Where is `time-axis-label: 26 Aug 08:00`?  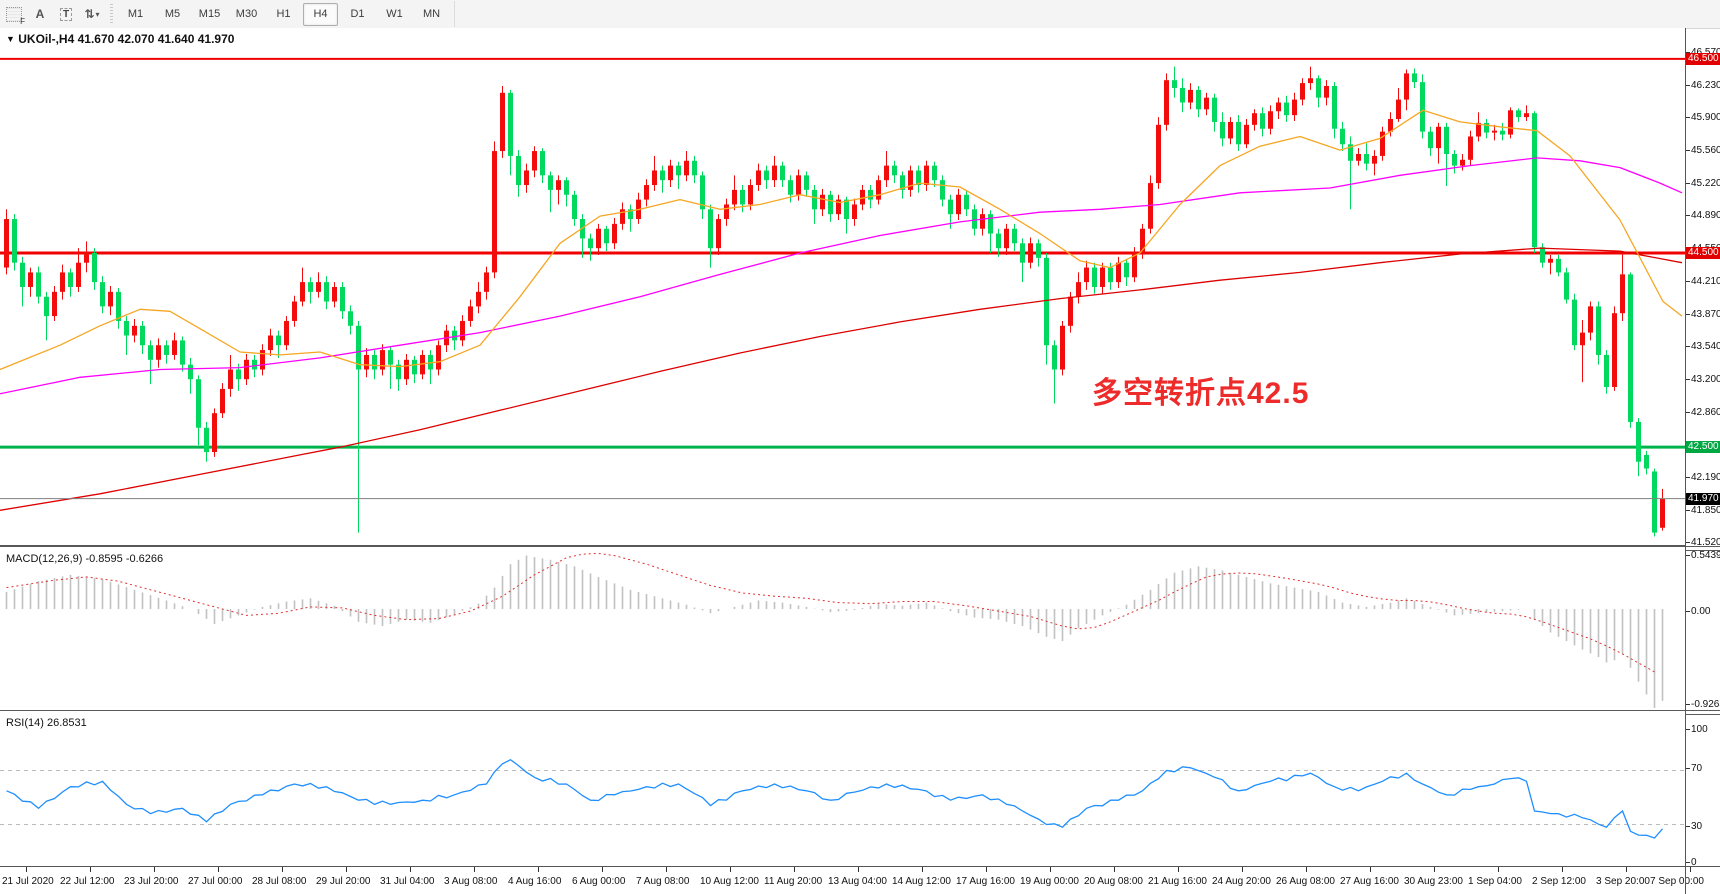
time-axis-label: 26 Aug 08:00 is located at coordinates (1305, 881).